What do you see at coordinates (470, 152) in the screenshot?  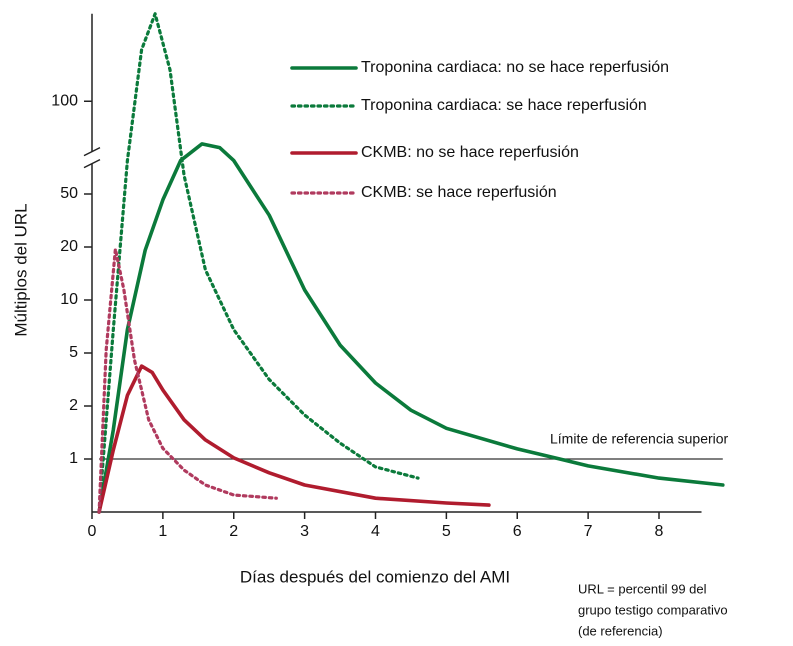 I see `legend-label: CKMB: no se hace reperfusión` at bounding box center [470, 152].